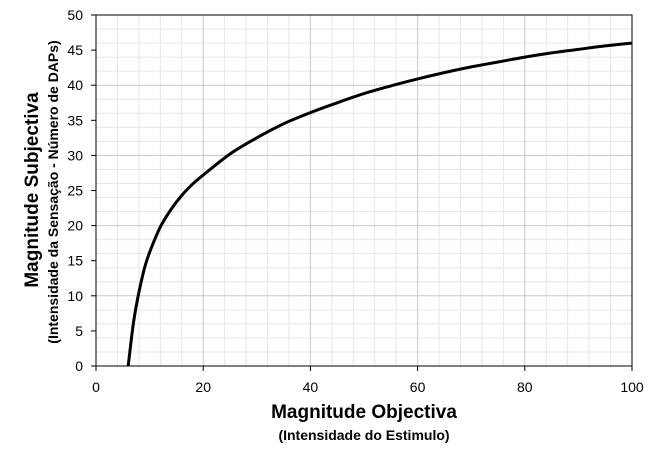 The image size is (661, 464). Describe the element at coordinates (79, 366) in the screenshot. I see `y-tick-label: 0` at that location.